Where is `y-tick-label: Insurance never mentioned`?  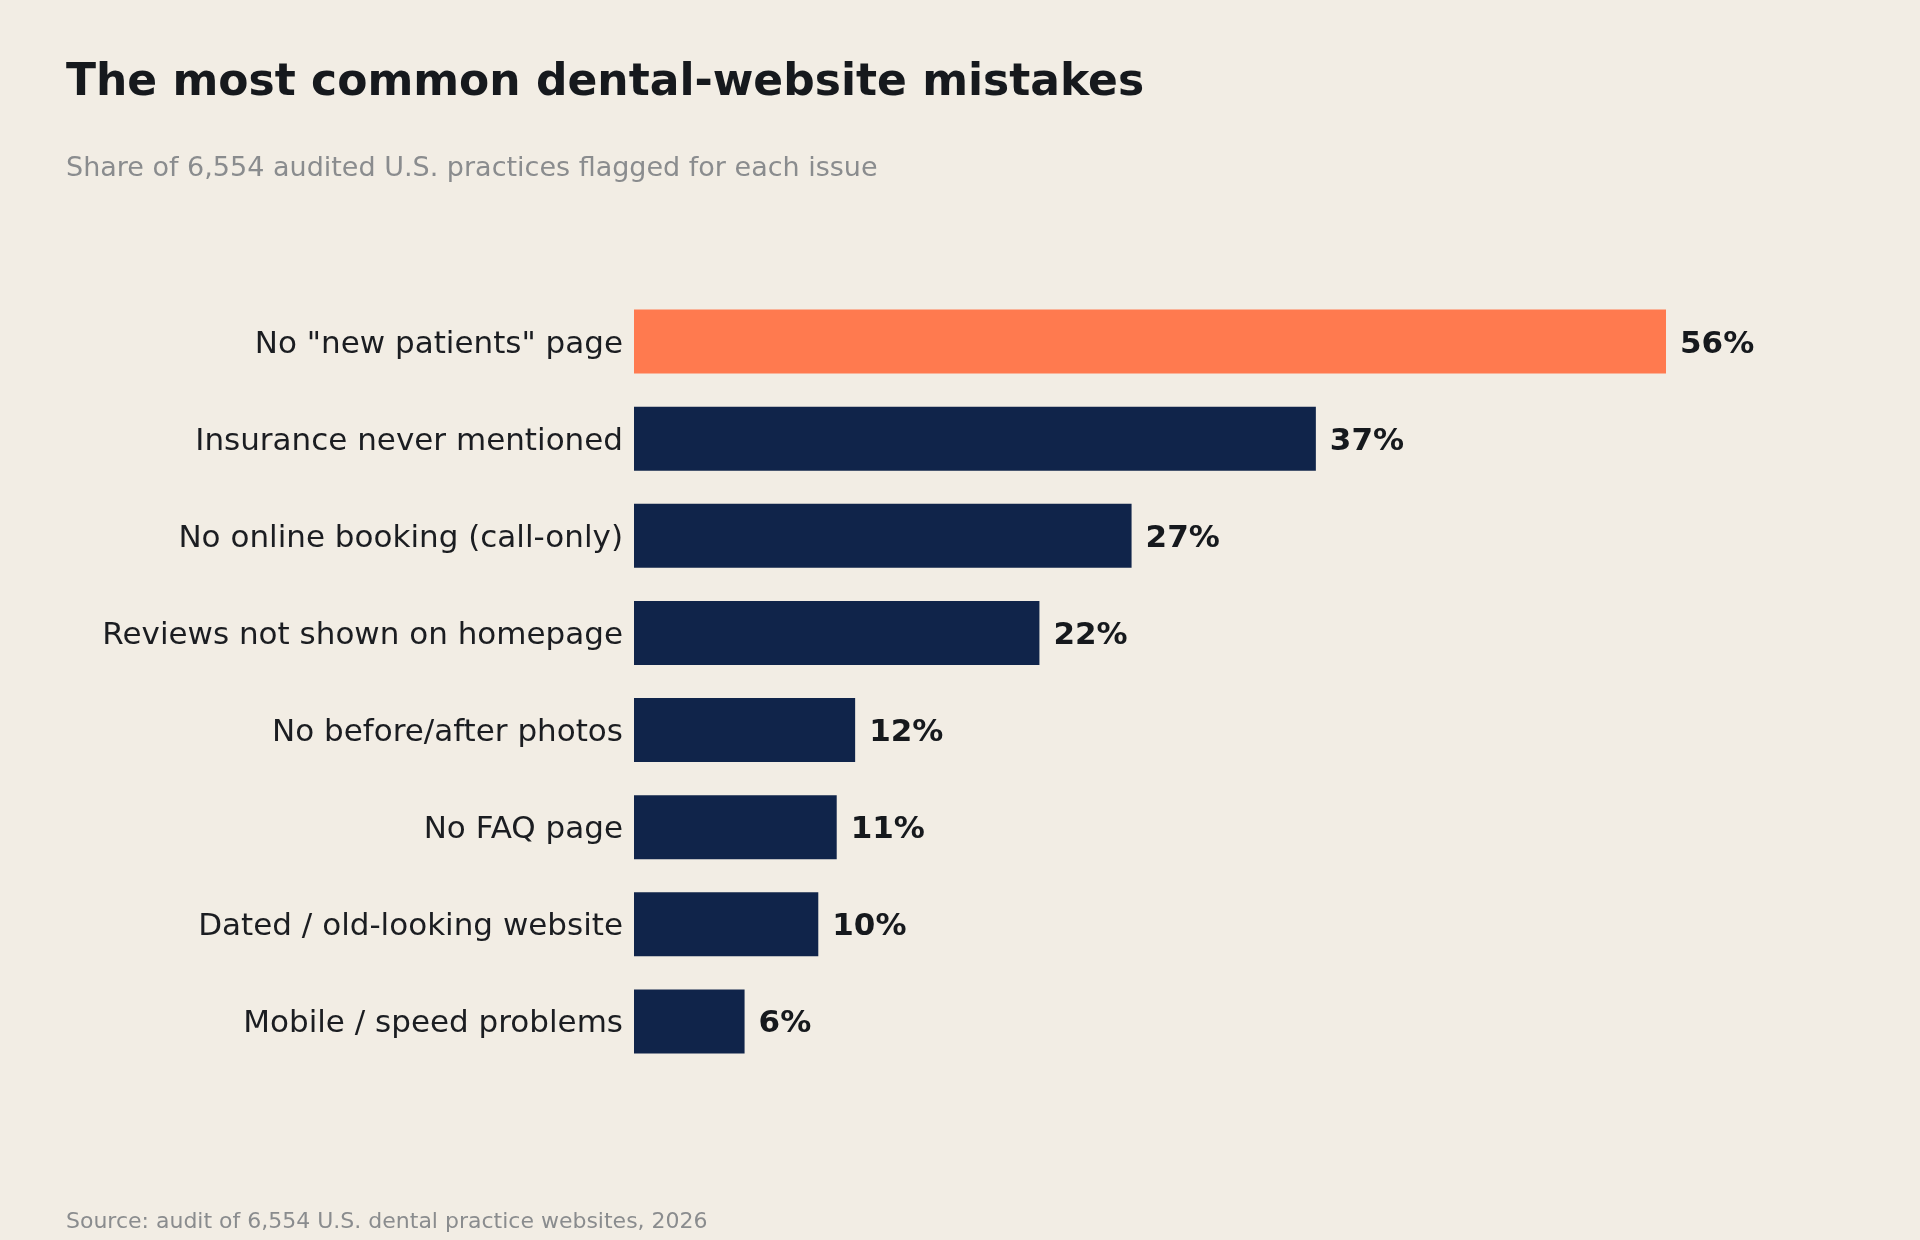 y-tick-label: Insurance never mentioned is located at coordinates (409, 438).